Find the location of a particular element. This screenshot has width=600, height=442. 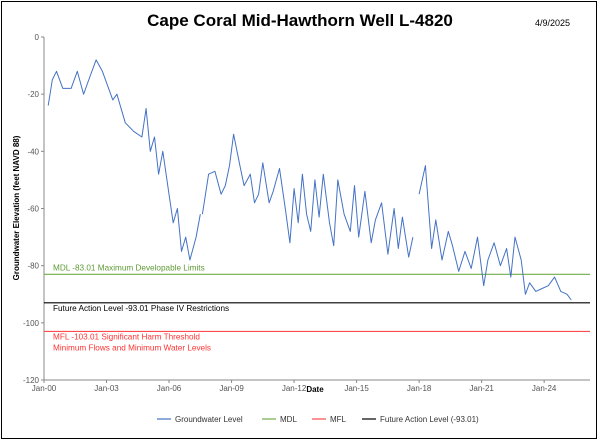

chart-date: 4/9/2025 is located at coordinates (552, 23).